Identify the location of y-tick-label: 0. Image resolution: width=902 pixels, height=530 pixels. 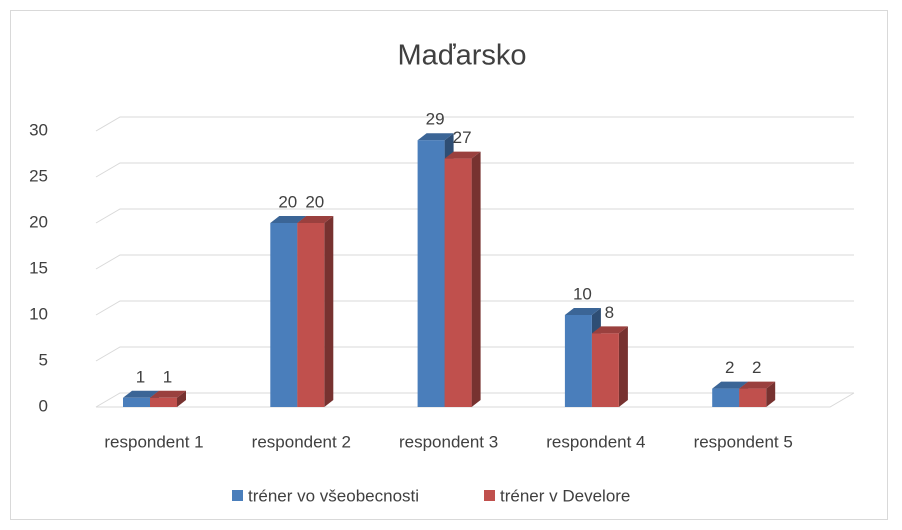
(43, 405).